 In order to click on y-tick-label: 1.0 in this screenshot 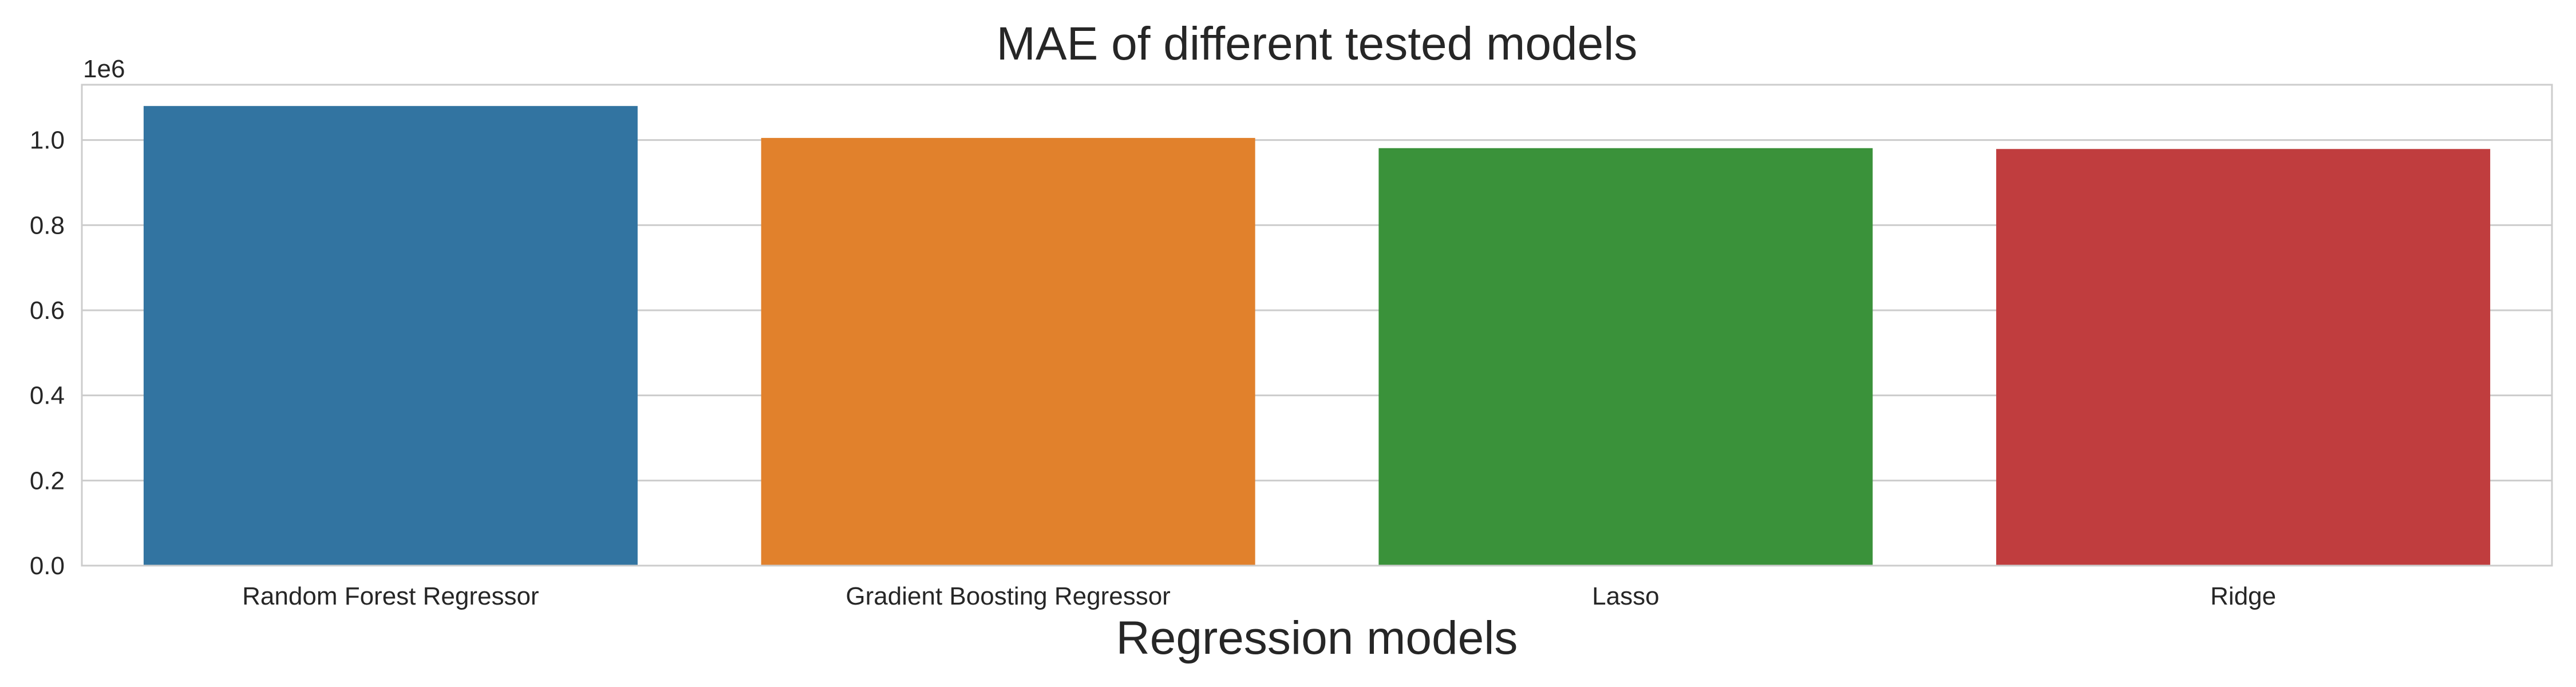, I will do `click(47, 141)`.